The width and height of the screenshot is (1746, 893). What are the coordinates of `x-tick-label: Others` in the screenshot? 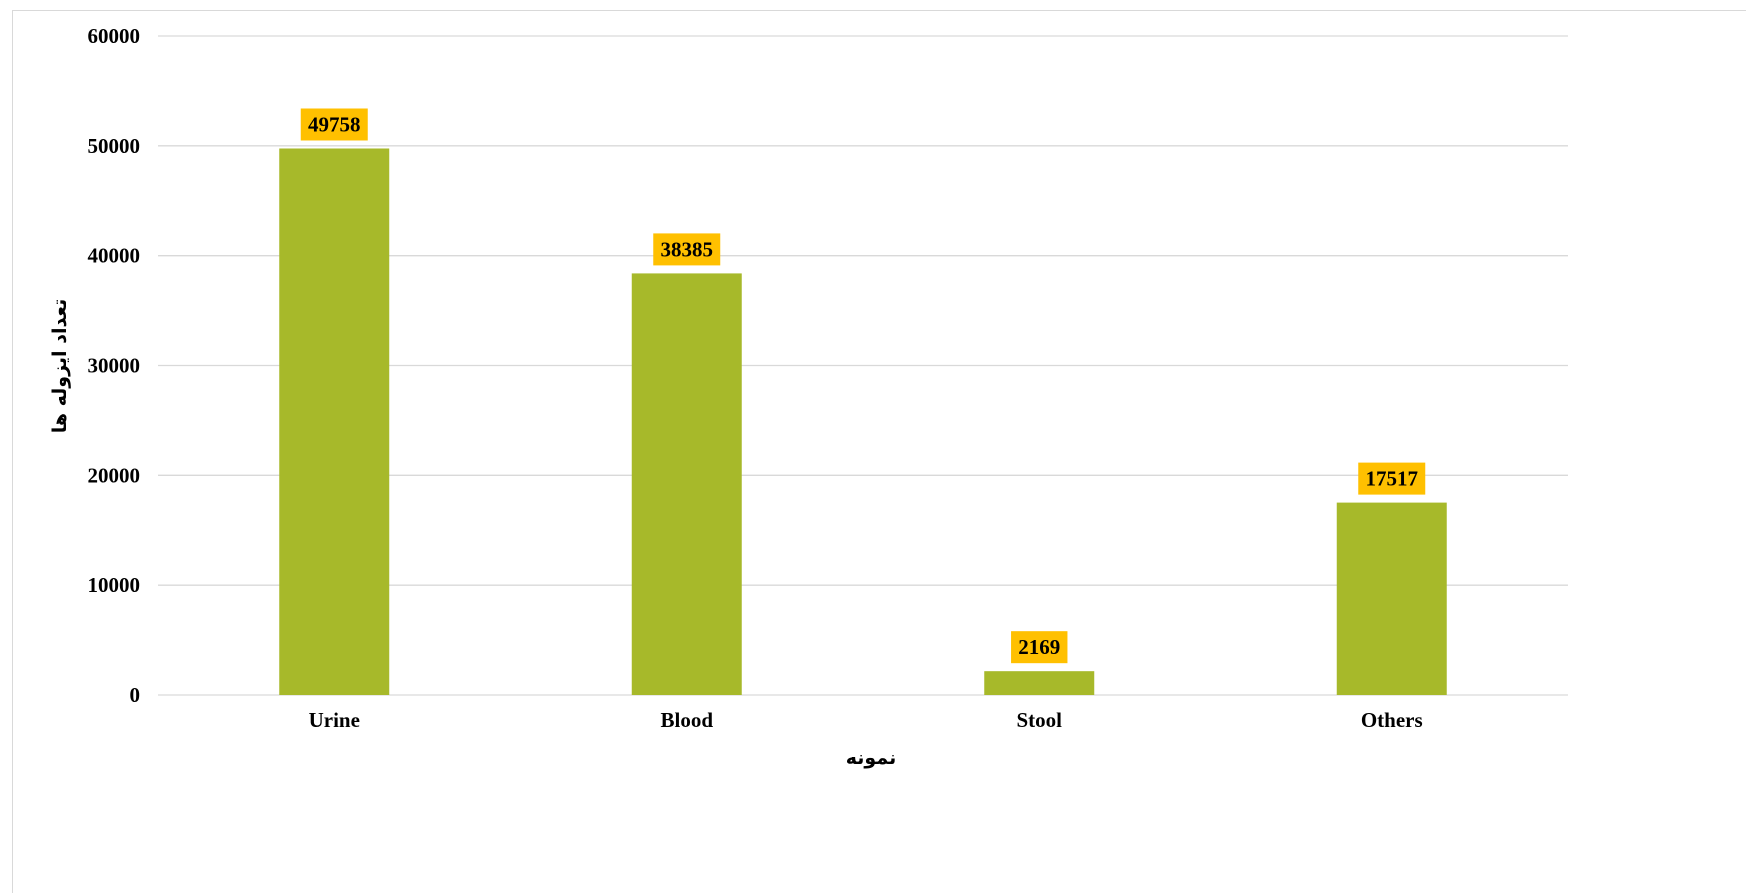 It's located at (1392, 720).